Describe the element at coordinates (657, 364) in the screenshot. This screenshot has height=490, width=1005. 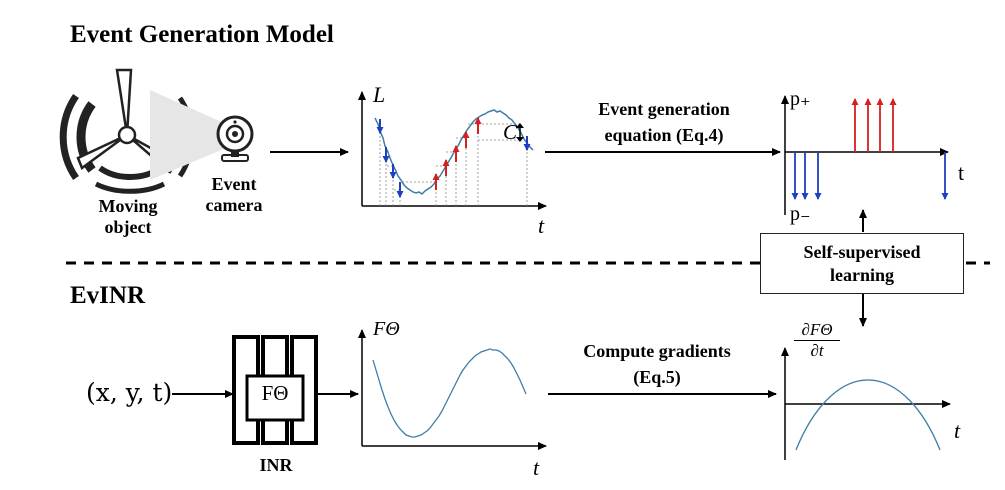
I see `compute-gradients-caption: Compute gradients (Eq.5)` at that location.